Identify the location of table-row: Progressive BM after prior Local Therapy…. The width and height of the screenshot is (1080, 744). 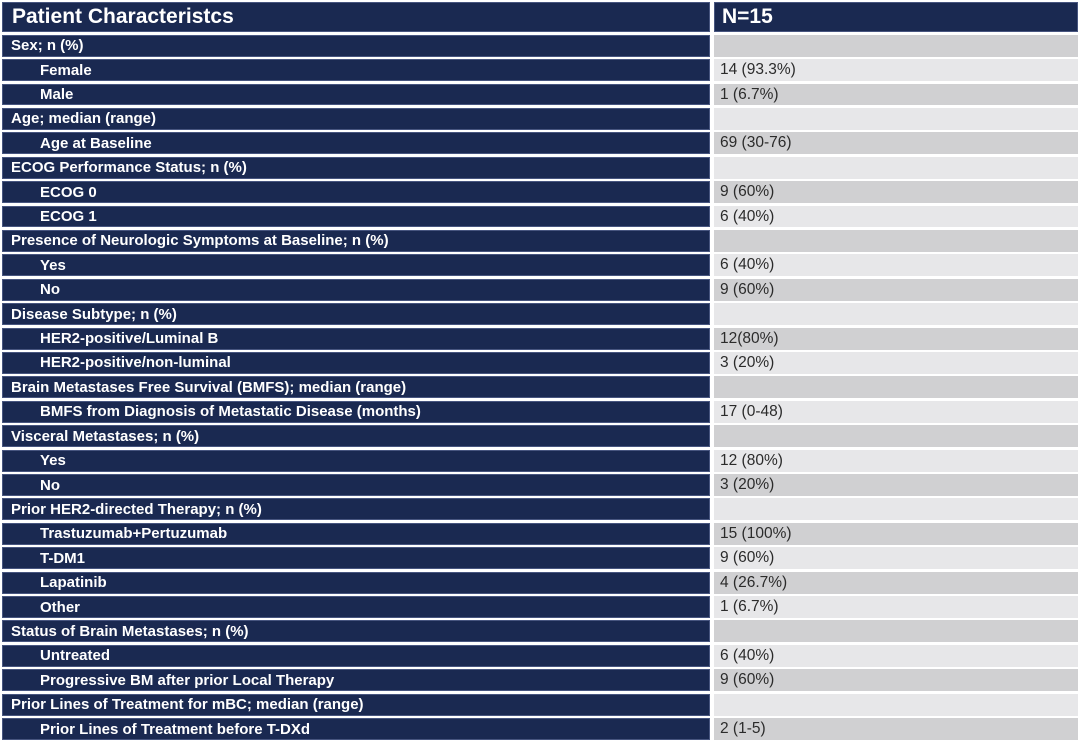
(540, 680).